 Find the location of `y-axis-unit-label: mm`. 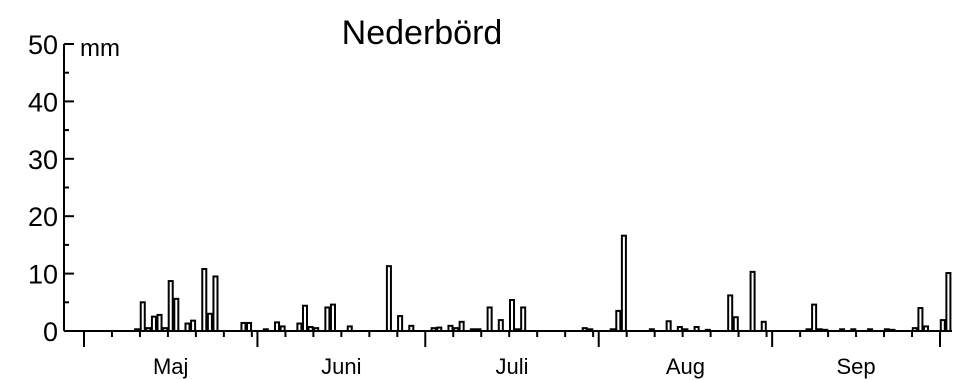

y-axis-unit-label: mm is located at coordinates (100, 48).